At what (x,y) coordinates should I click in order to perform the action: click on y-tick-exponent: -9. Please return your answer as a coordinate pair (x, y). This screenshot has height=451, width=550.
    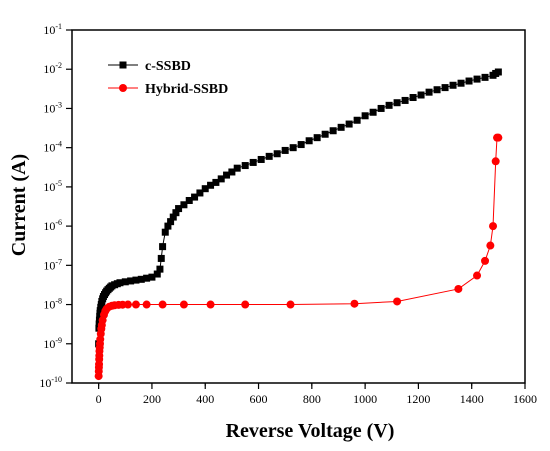
    Looking at the image, I should click on (58, 340).